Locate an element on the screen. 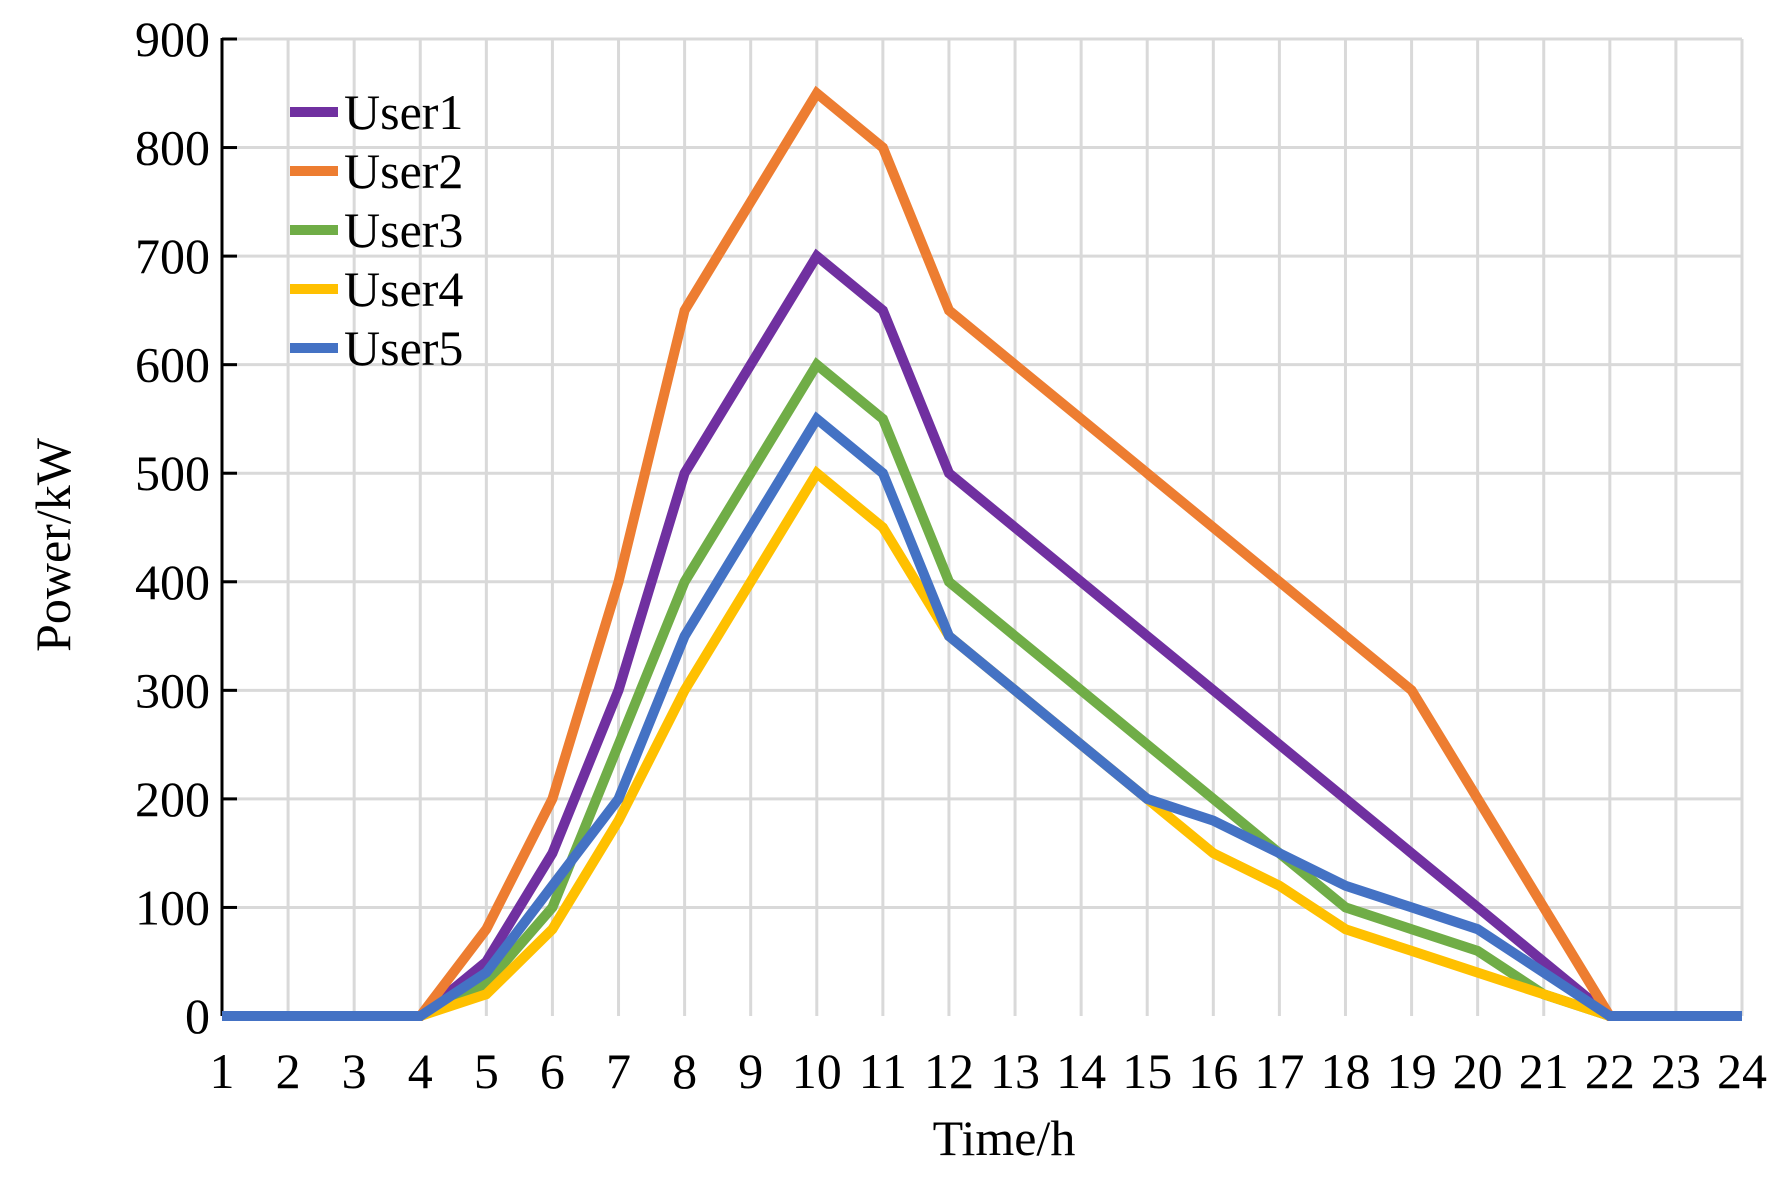  x-tick-labels: 1 2 3 4 5 6 7 8 9 10 11 12 13 14 15 16 17 18 19 20 21 22 23 24 is located at coordinates (989, 1071).